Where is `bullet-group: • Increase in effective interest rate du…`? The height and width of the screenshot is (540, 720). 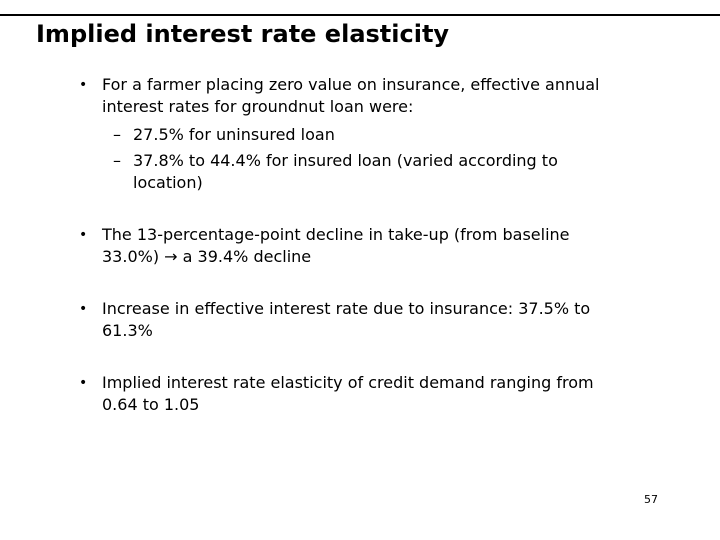 bullet-group: • Increase in effective interest rate du… is located at coordinates (361, 320).